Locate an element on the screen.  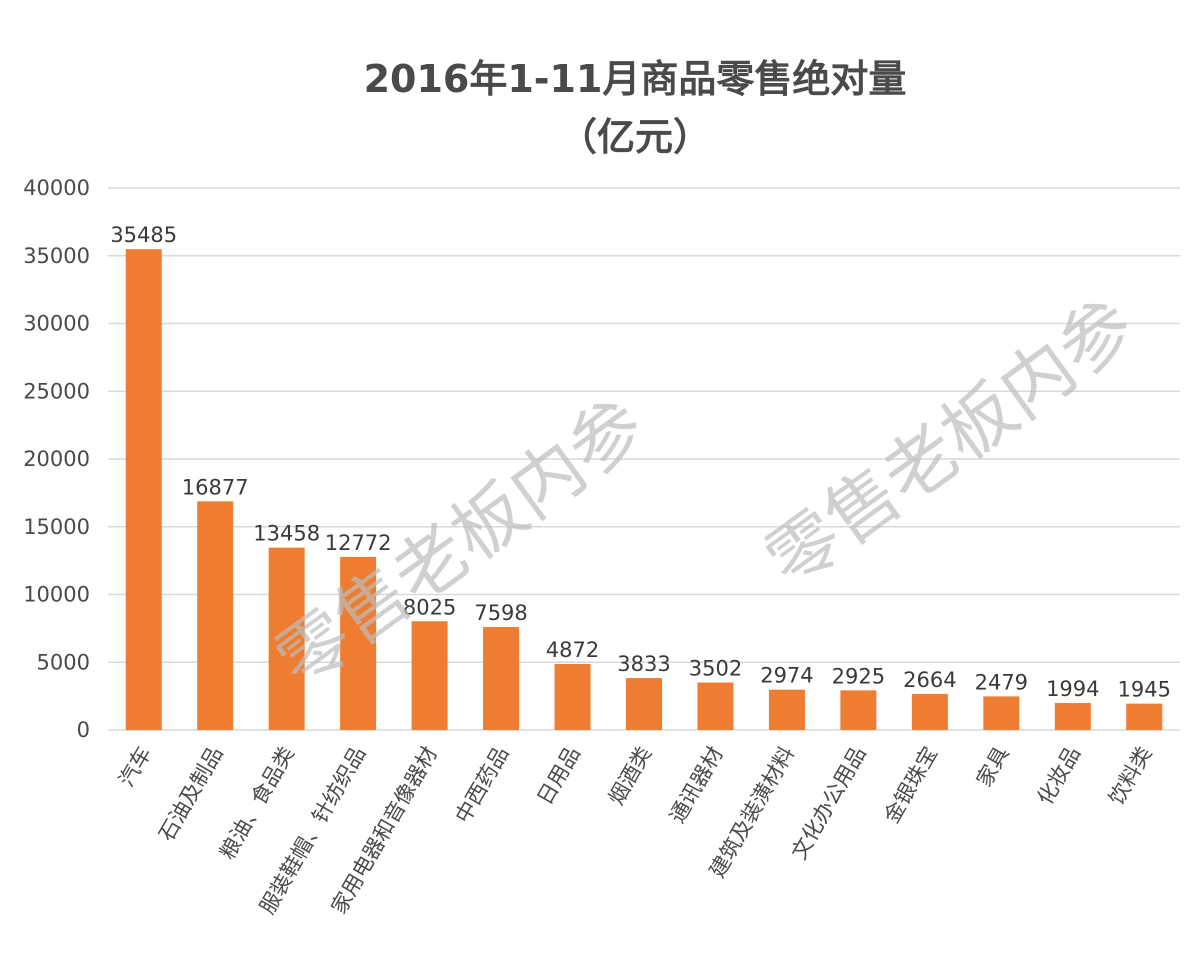
data-label: 2974 is located at coordinates (786, 676).